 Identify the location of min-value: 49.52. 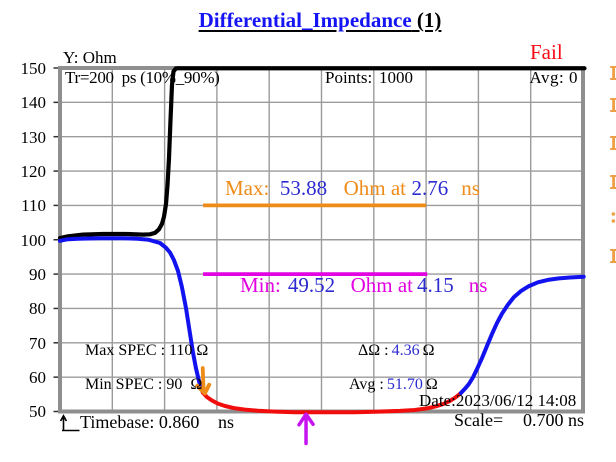
(311, 285).